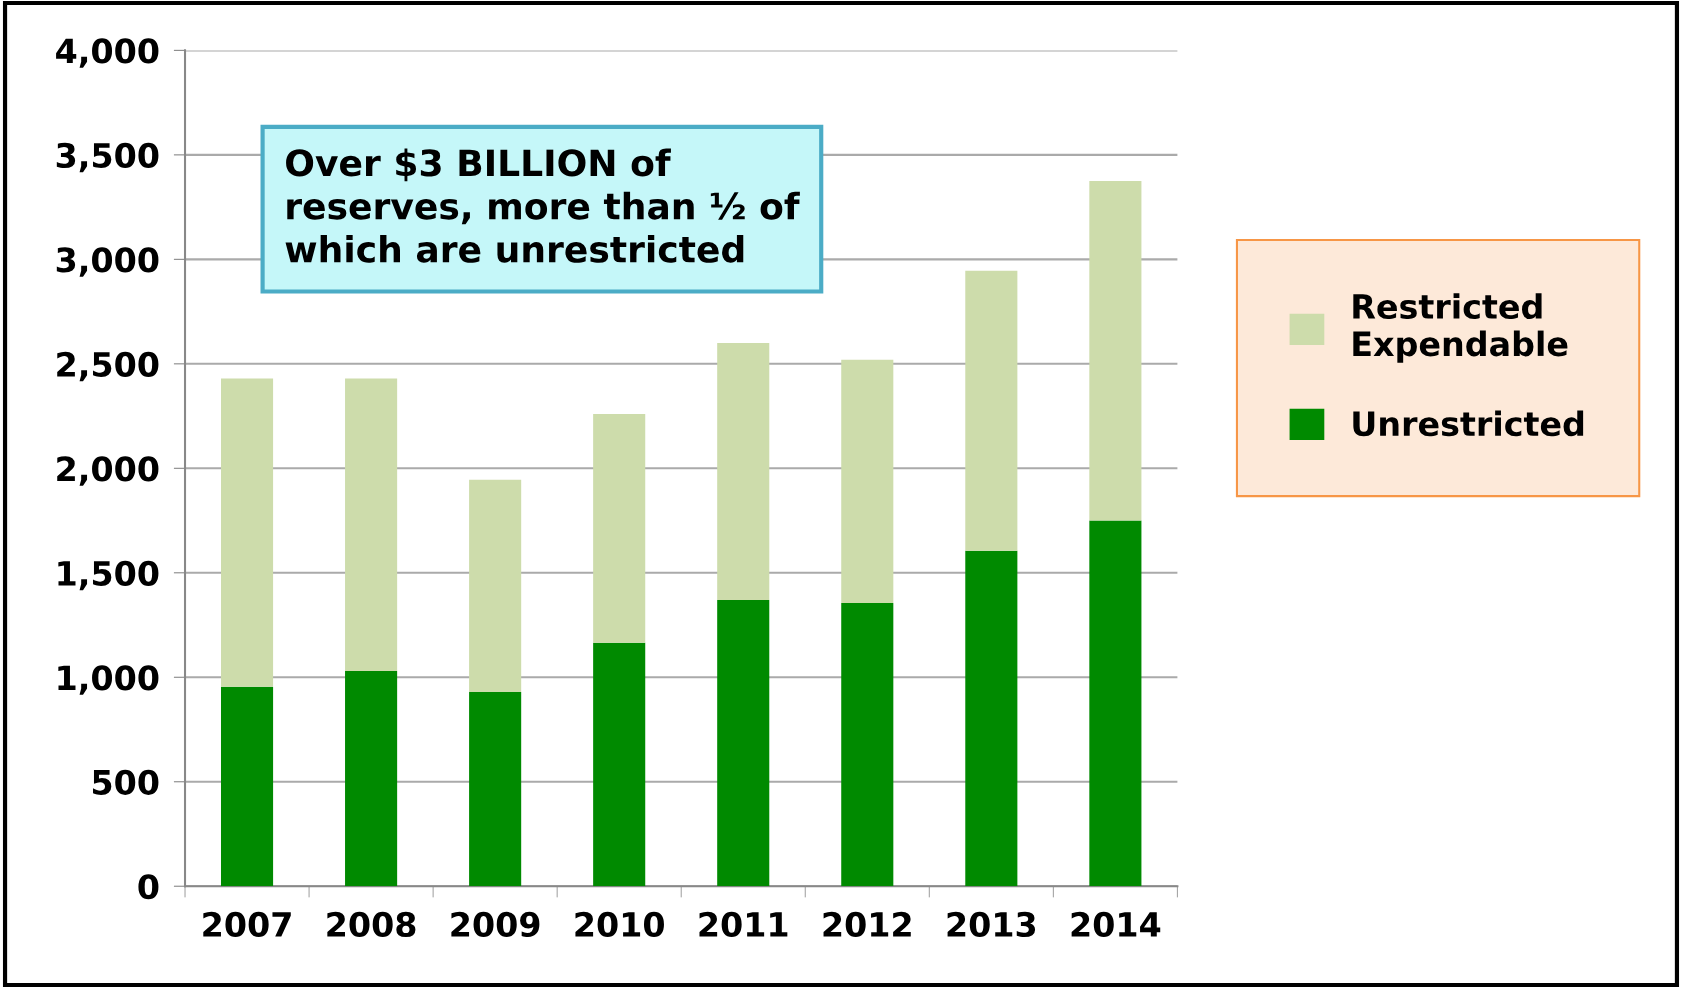 The image size is (1682, 988). What do you see at coordinates (107, 157) in the screenshot?
I see `y-tick-label: 3,500` at bounding box center [107, 157].